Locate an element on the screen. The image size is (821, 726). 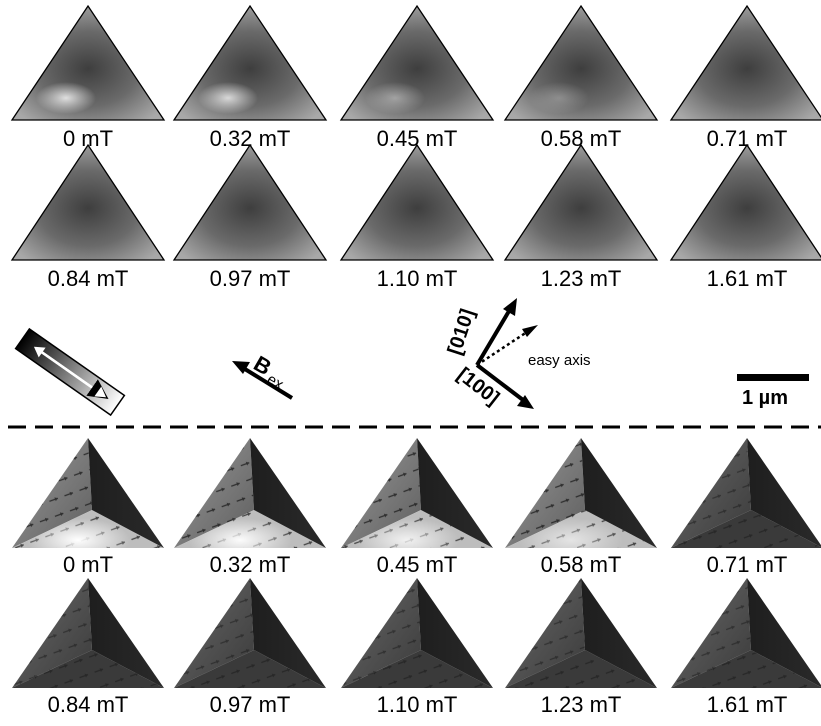
sim-panel-1: 0.32 mT is located at coordinates (250, 507).